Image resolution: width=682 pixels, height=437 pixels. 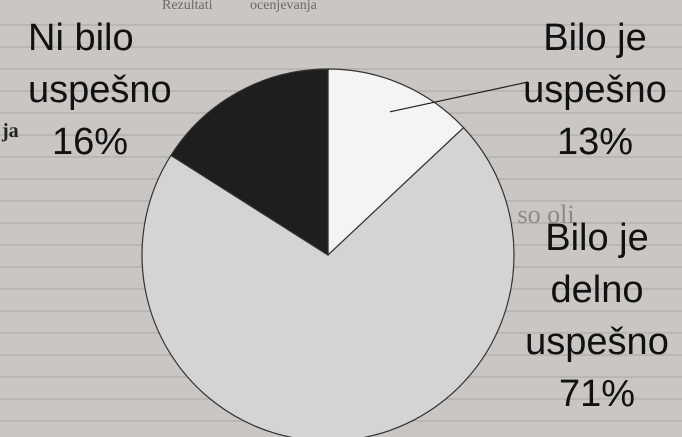 What do you see at coordinates (595, 142) in the screenshot?
I see `slice-percent-label: 13%` at bounding box center [595, 142].